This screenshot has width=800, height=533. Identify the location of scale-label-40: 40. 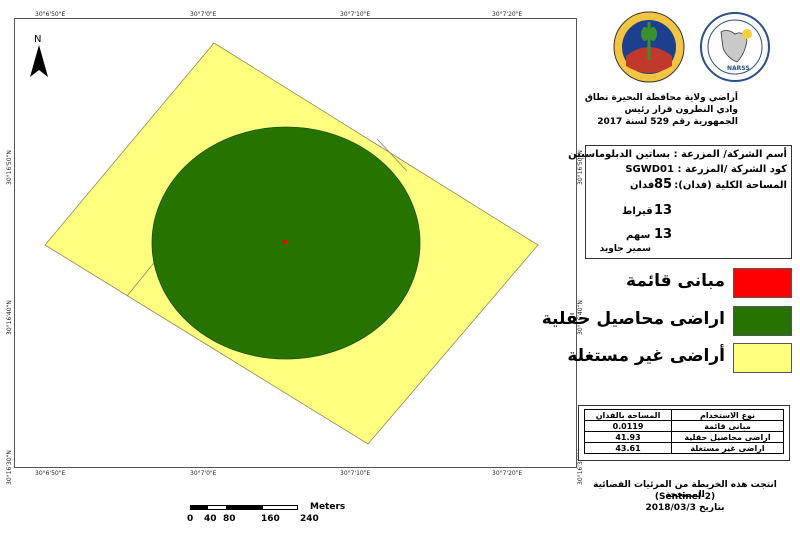
(210, 519).